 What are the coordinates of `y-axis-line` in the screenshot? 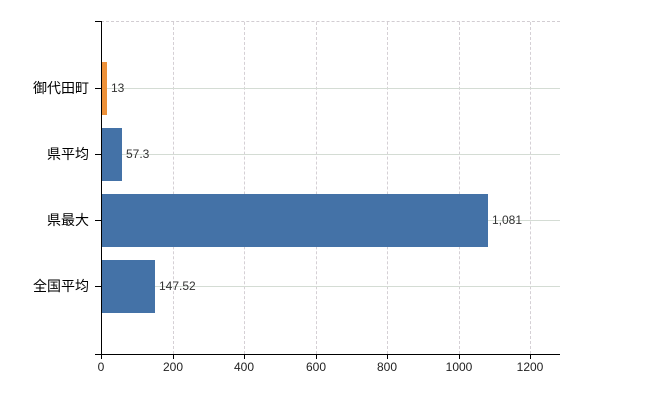 It's located at (101, 187).